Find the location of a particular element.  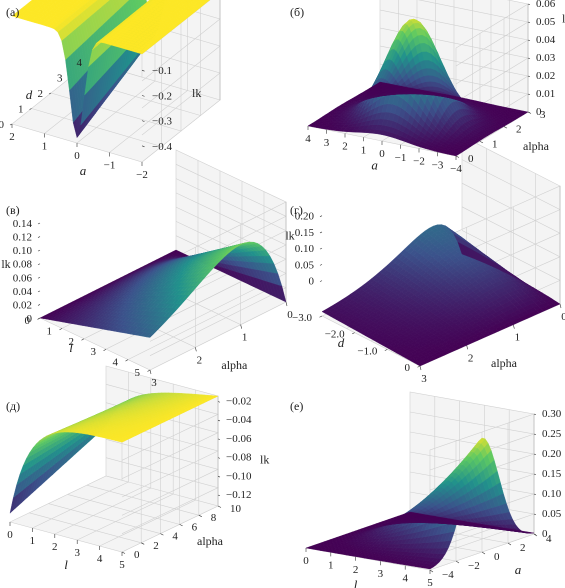

surface-b is located at coordinates (418, 87).